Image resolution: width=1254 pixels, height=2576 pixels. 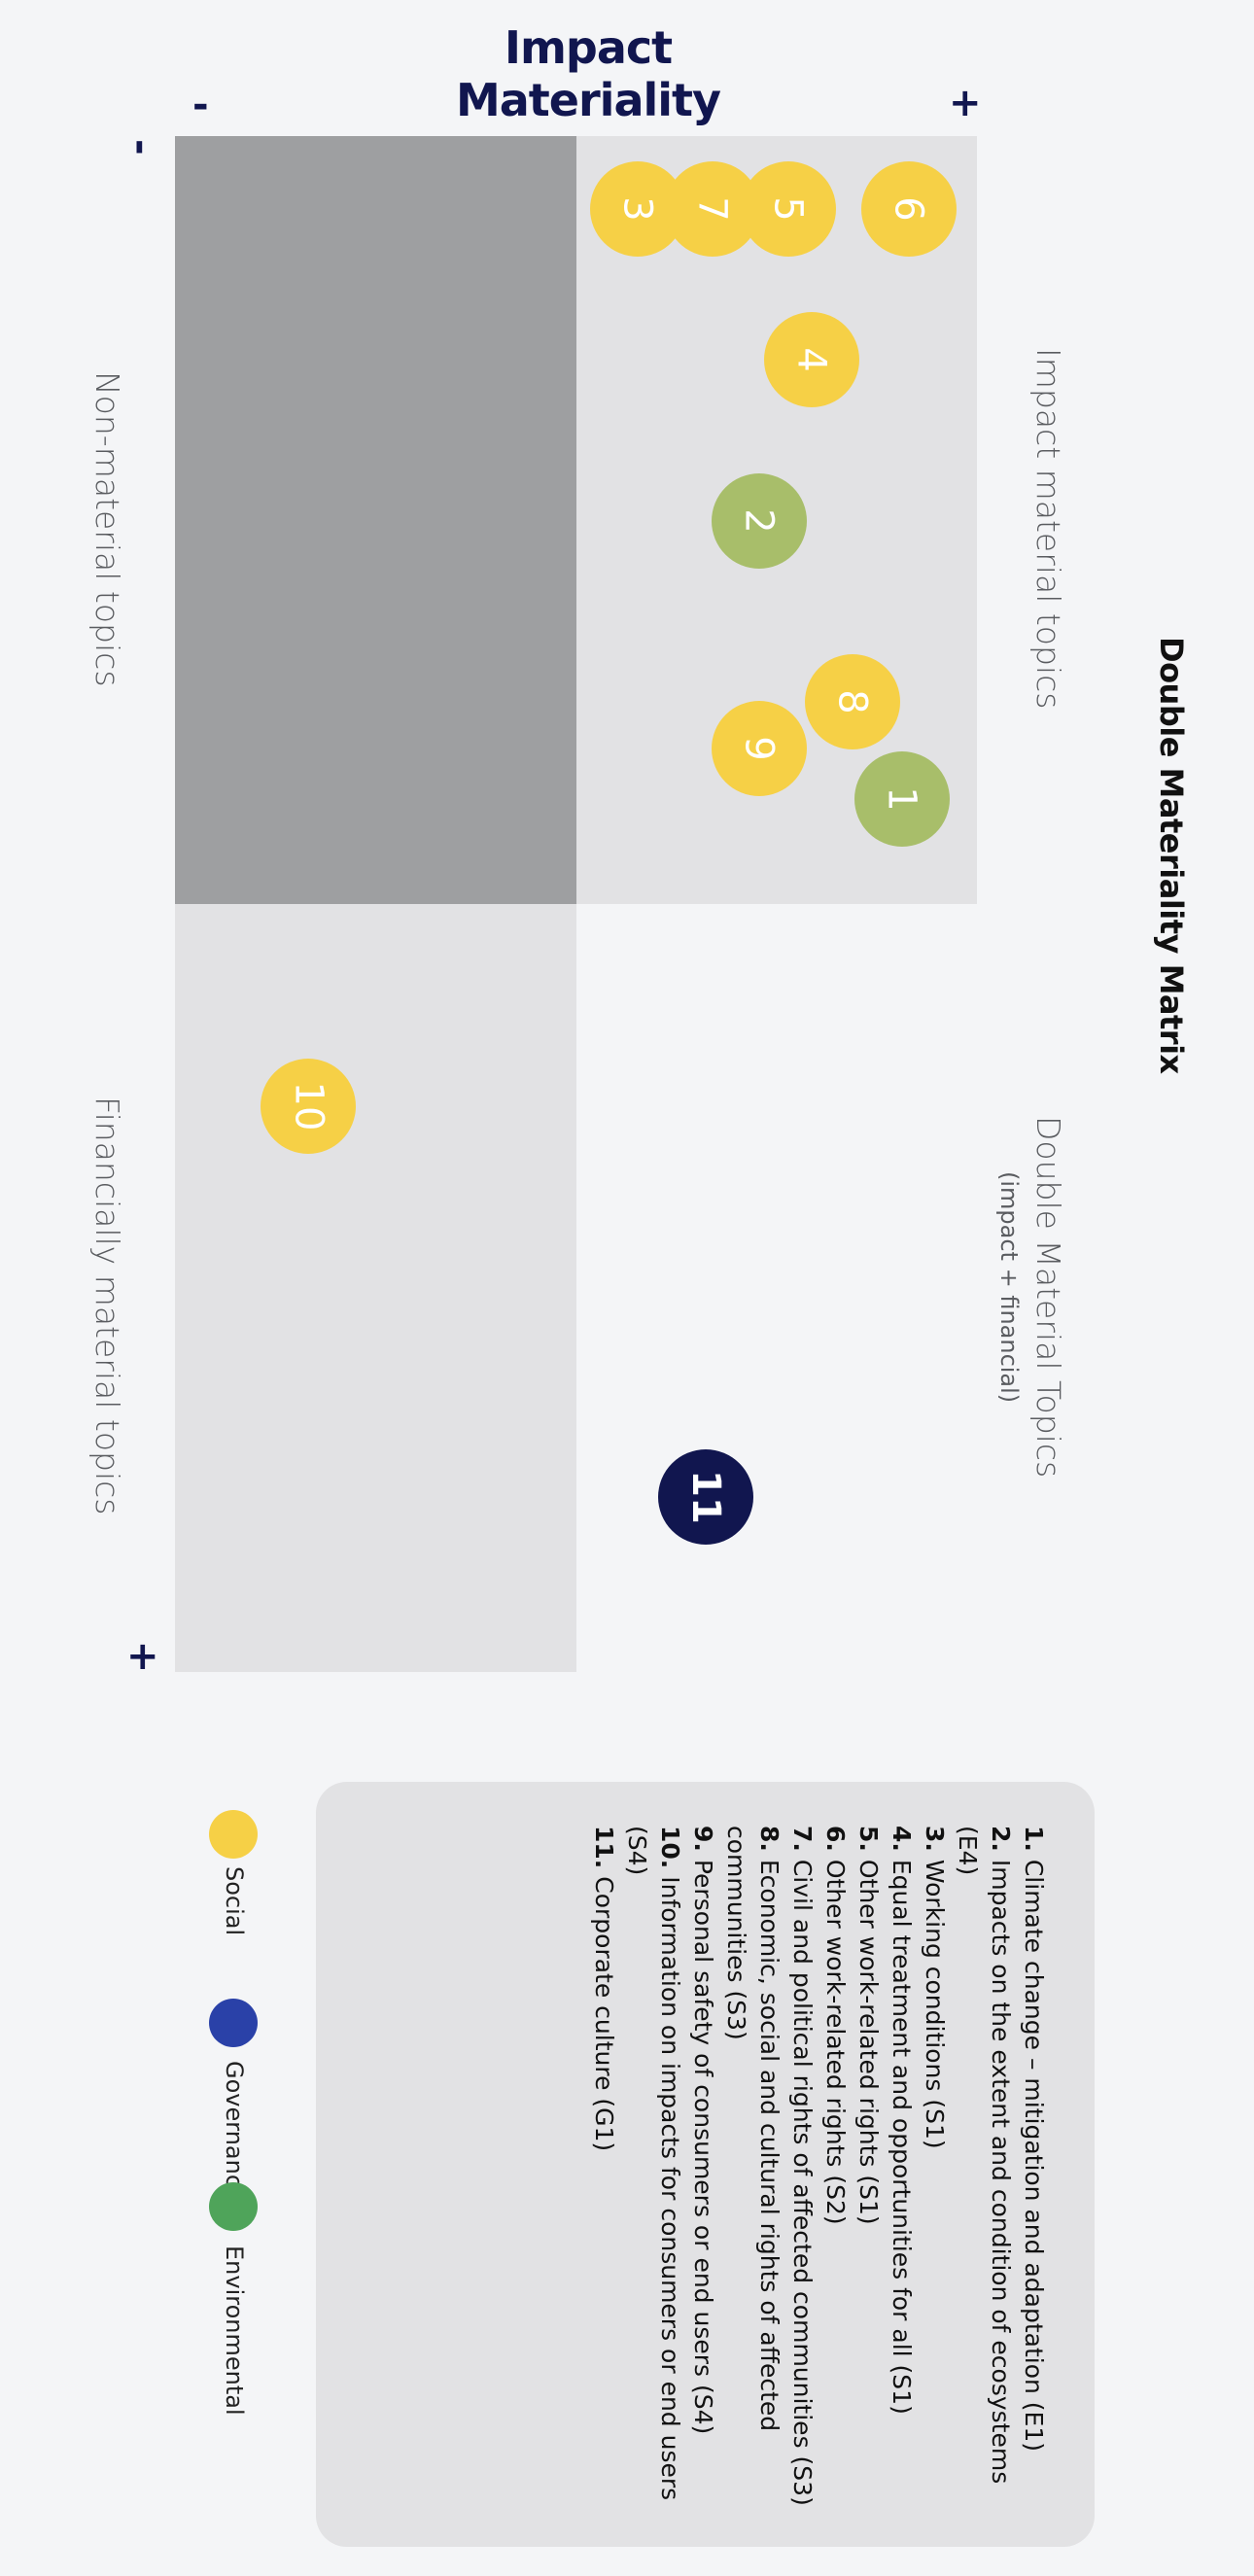 I want to click on legend-item: 3. Working conditions (S1), so click(x=935, y=1987).